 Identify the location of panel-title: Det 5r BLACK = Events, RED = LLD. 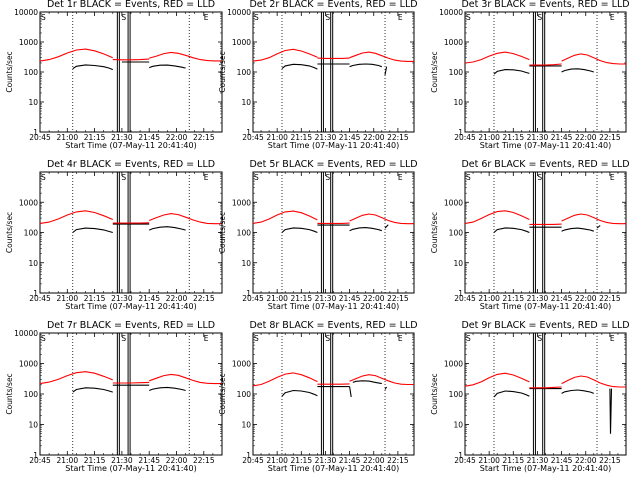
(333, 164).